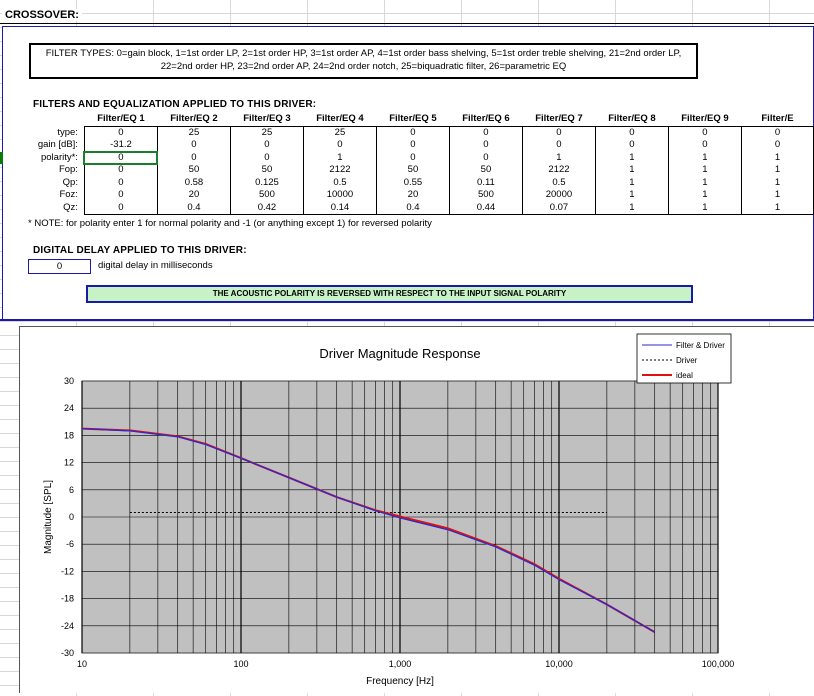 This screenshot has width=814, height=696. I want to click on title-underline, so click(407, 23).